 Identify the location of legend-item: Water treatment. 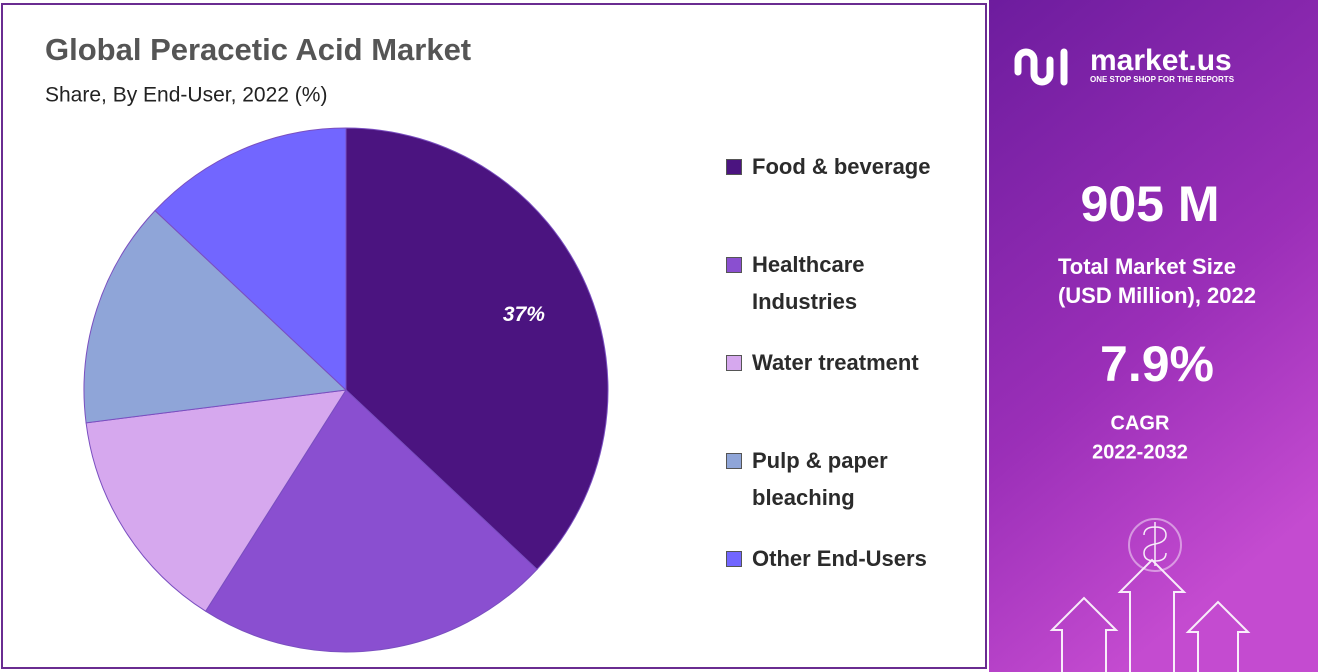
(846, 362).